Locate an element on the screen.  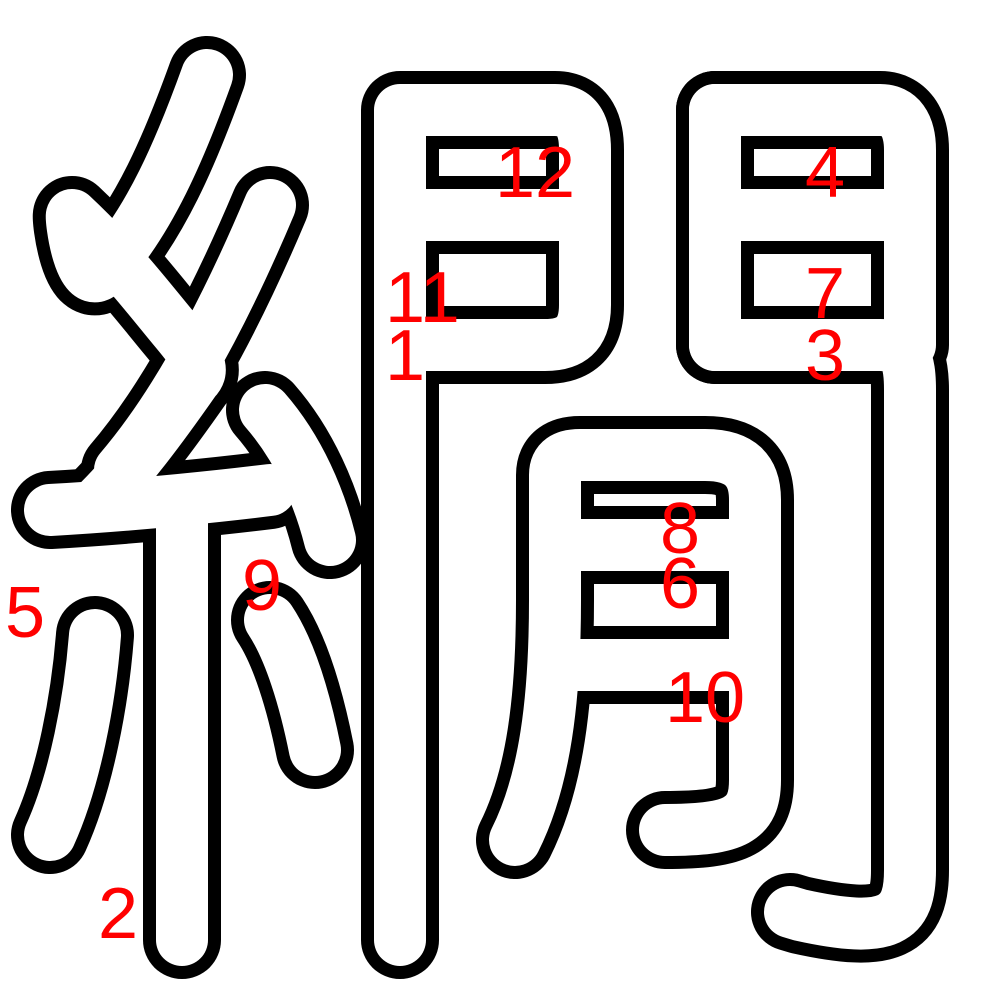
stroke-number-2: 2 is located at coordinates (118, 914).